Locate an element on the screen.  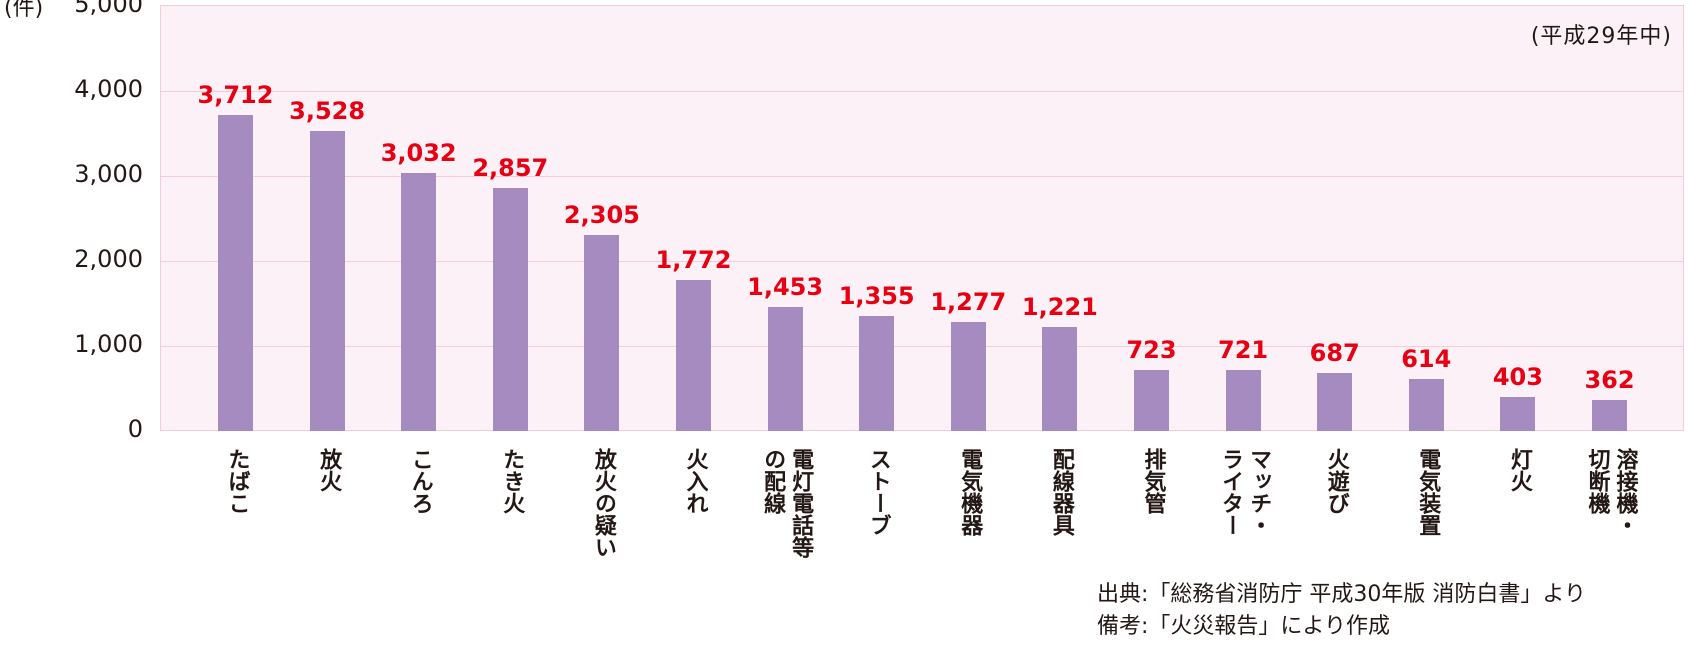
x-category-label: たき火 is located at coordinates (512, 481).